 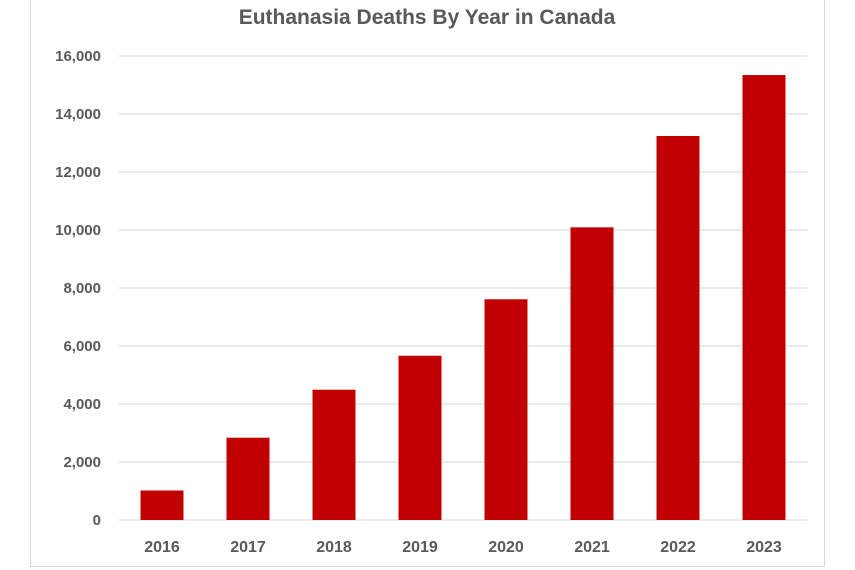 What do you see at coordinates (248, 478) in the screenshot?
I see `bar-2017` at bounding box center [248, 478].